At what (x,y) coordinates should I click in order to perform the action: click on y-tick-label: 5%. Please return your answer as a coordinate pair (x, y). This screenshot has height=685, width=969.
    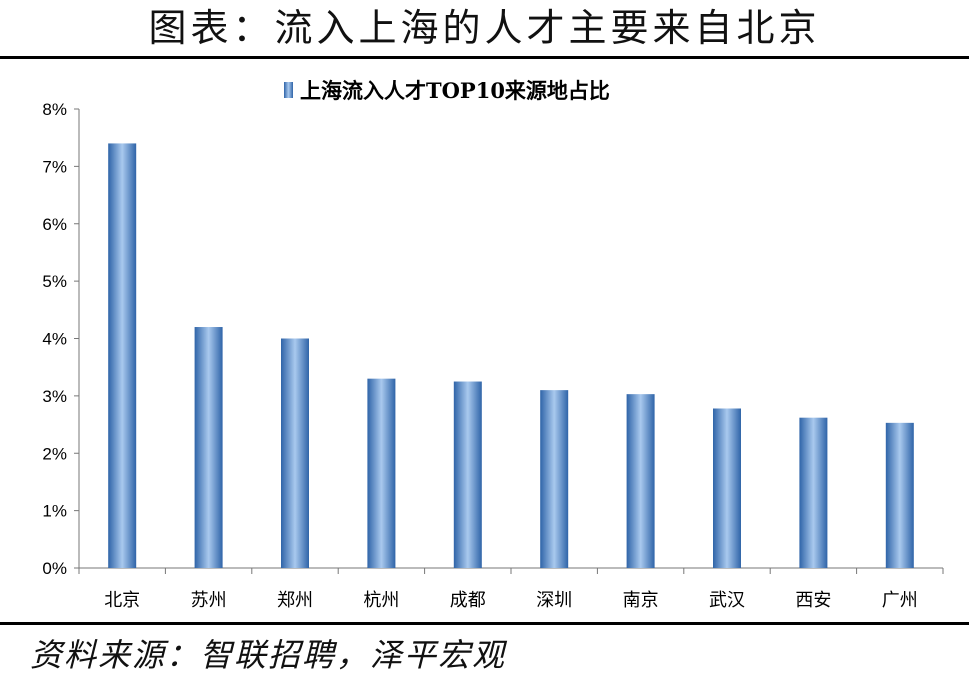
    Looking at the image, I should click on (54, 281).